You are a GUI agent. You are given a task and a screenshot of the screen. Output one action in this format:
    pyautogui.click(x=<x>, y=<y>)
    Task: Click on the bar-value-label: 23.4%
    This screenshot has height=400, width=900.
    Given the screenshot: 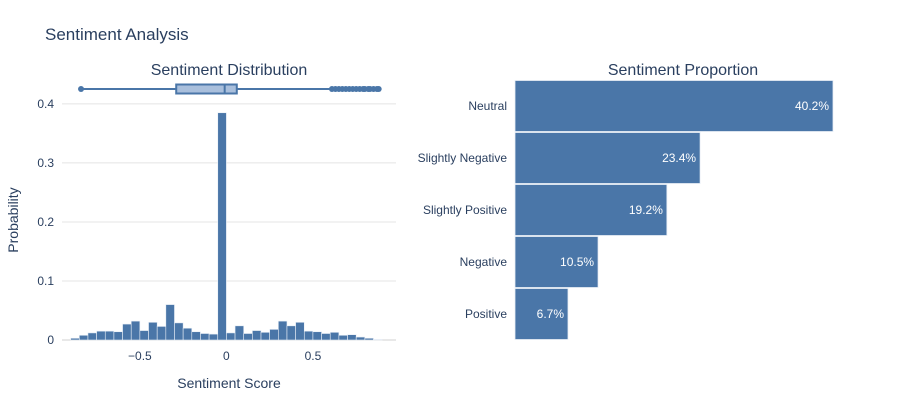 What is the action you would take?
    pyautogui.click(x=679, y=158)
    